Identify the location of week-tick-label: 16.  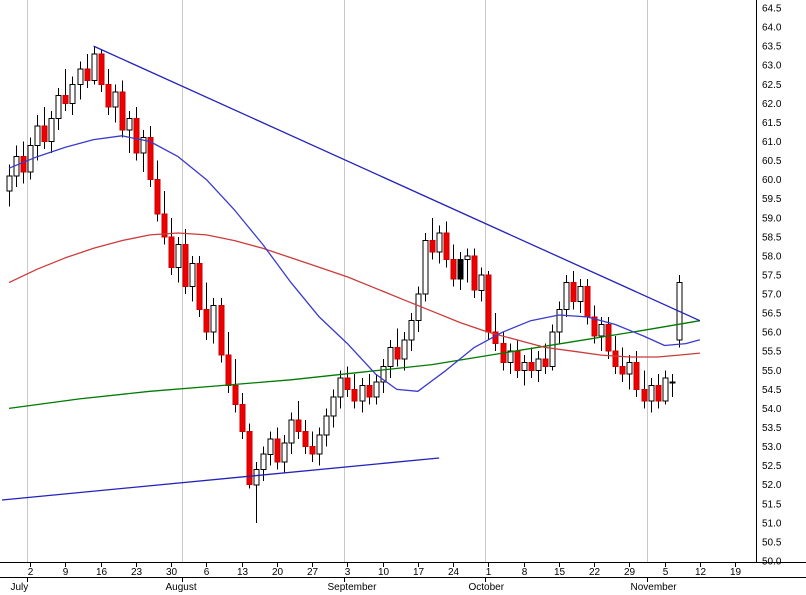
(102, 572).